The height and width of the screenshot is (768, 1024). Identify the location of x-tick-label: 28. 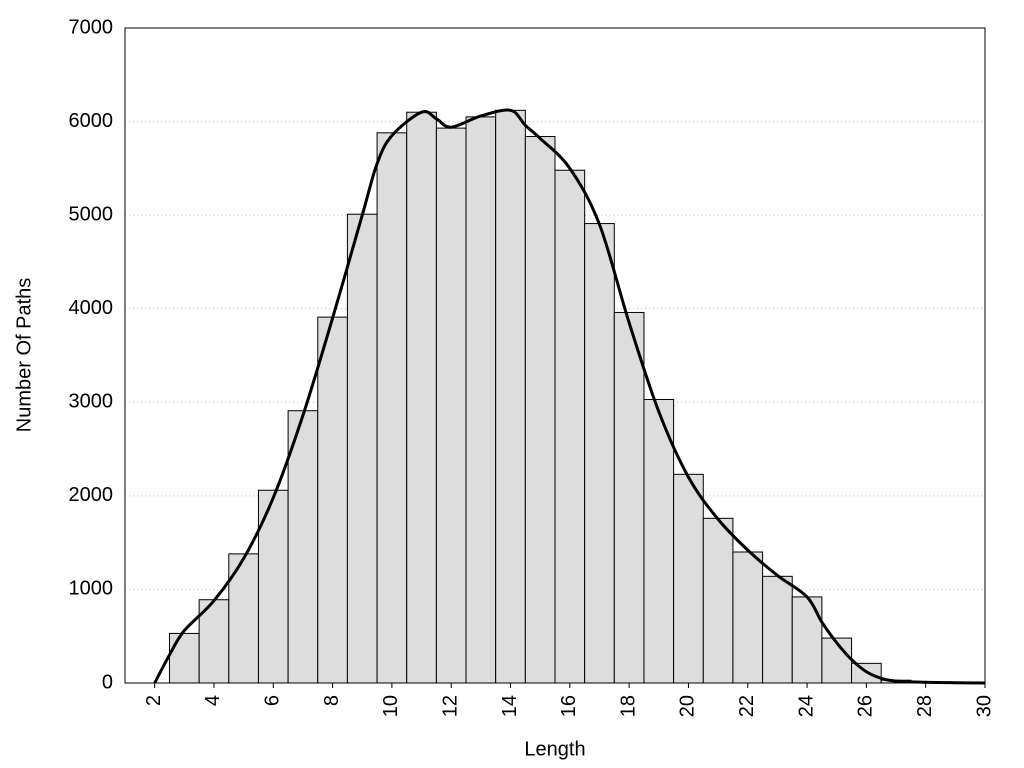
(925, 706).